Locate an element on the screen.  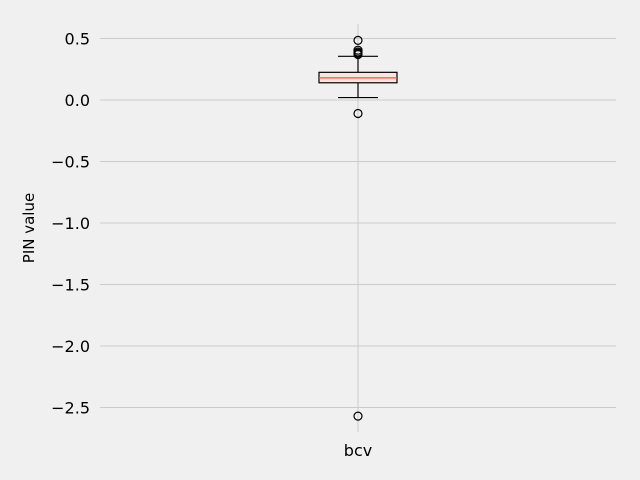
y-tick-labels: 0.5 0.0 −0.5 −1.0 −1.5 −2.0 −2.5 is located at coordinates (70, 224).